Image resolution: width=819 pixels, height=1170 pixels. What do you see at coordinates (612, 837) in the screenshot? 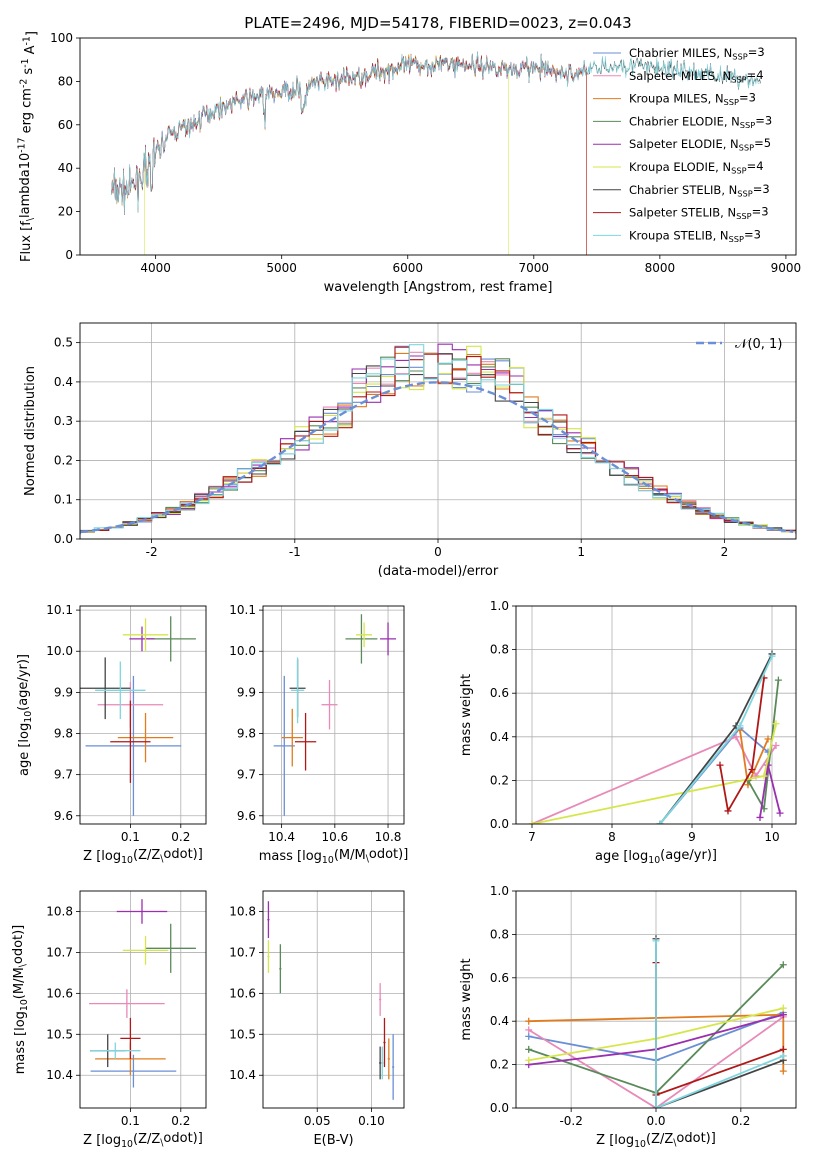
I see `x-tick-label: 8` at bounding box center [612, 837].